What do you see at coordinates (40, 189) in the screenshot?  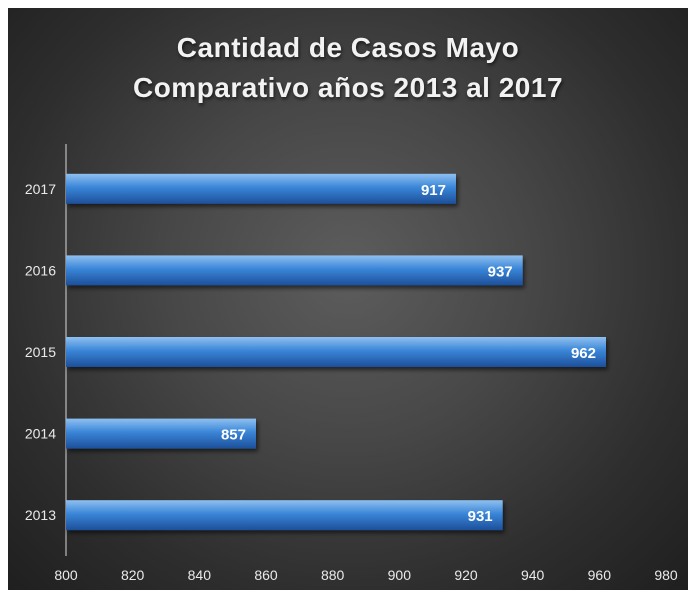 I see `y-tick-label-2017: 2017` at bounding box center [40, 189].